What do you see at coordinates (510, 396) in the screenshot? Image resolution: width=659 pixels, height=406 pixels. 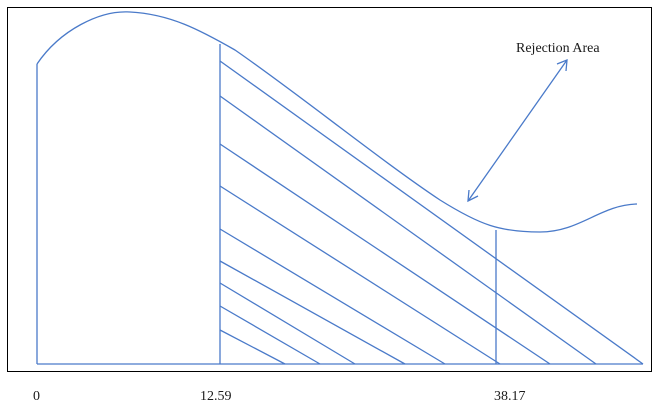 I see `tick-label-38-17: 38.17` at bounding box center [510, 396].